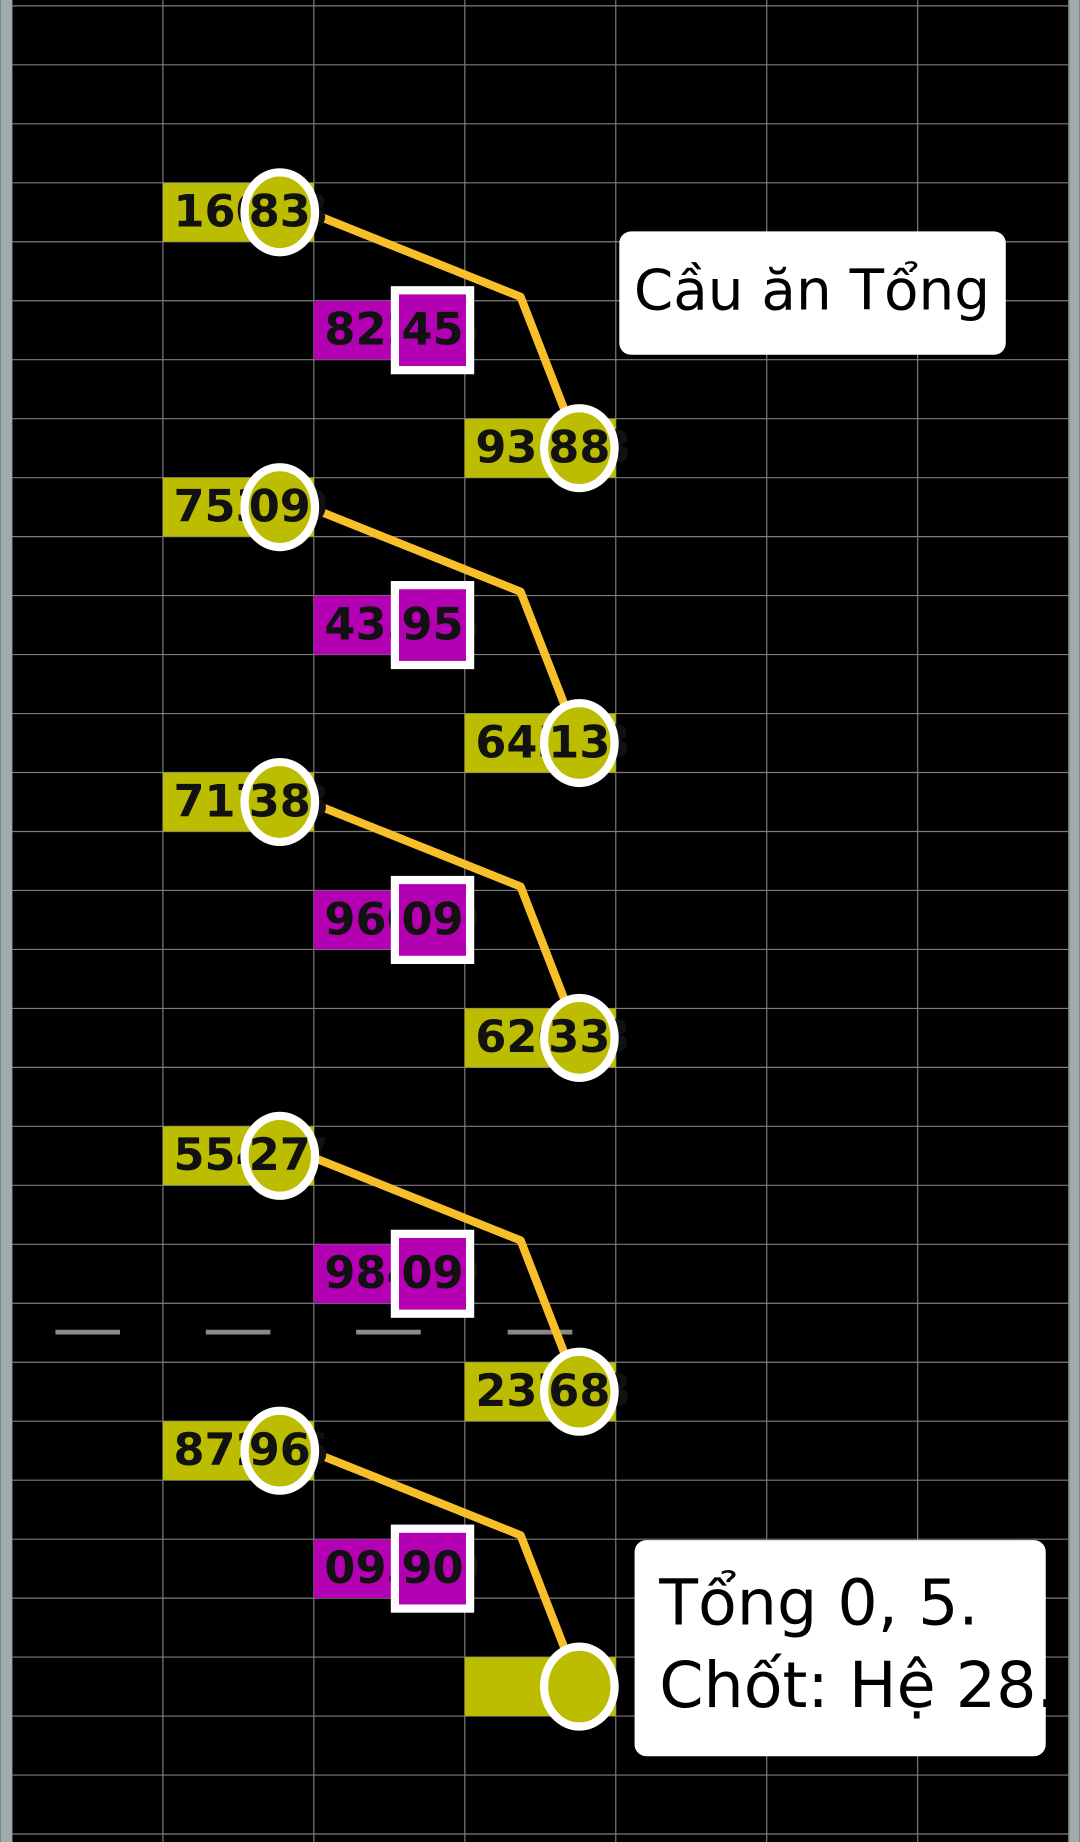 The width and height of the screenshot is (1080, 1842). I want to click on cell-digits: 96, so click(280, 1450).